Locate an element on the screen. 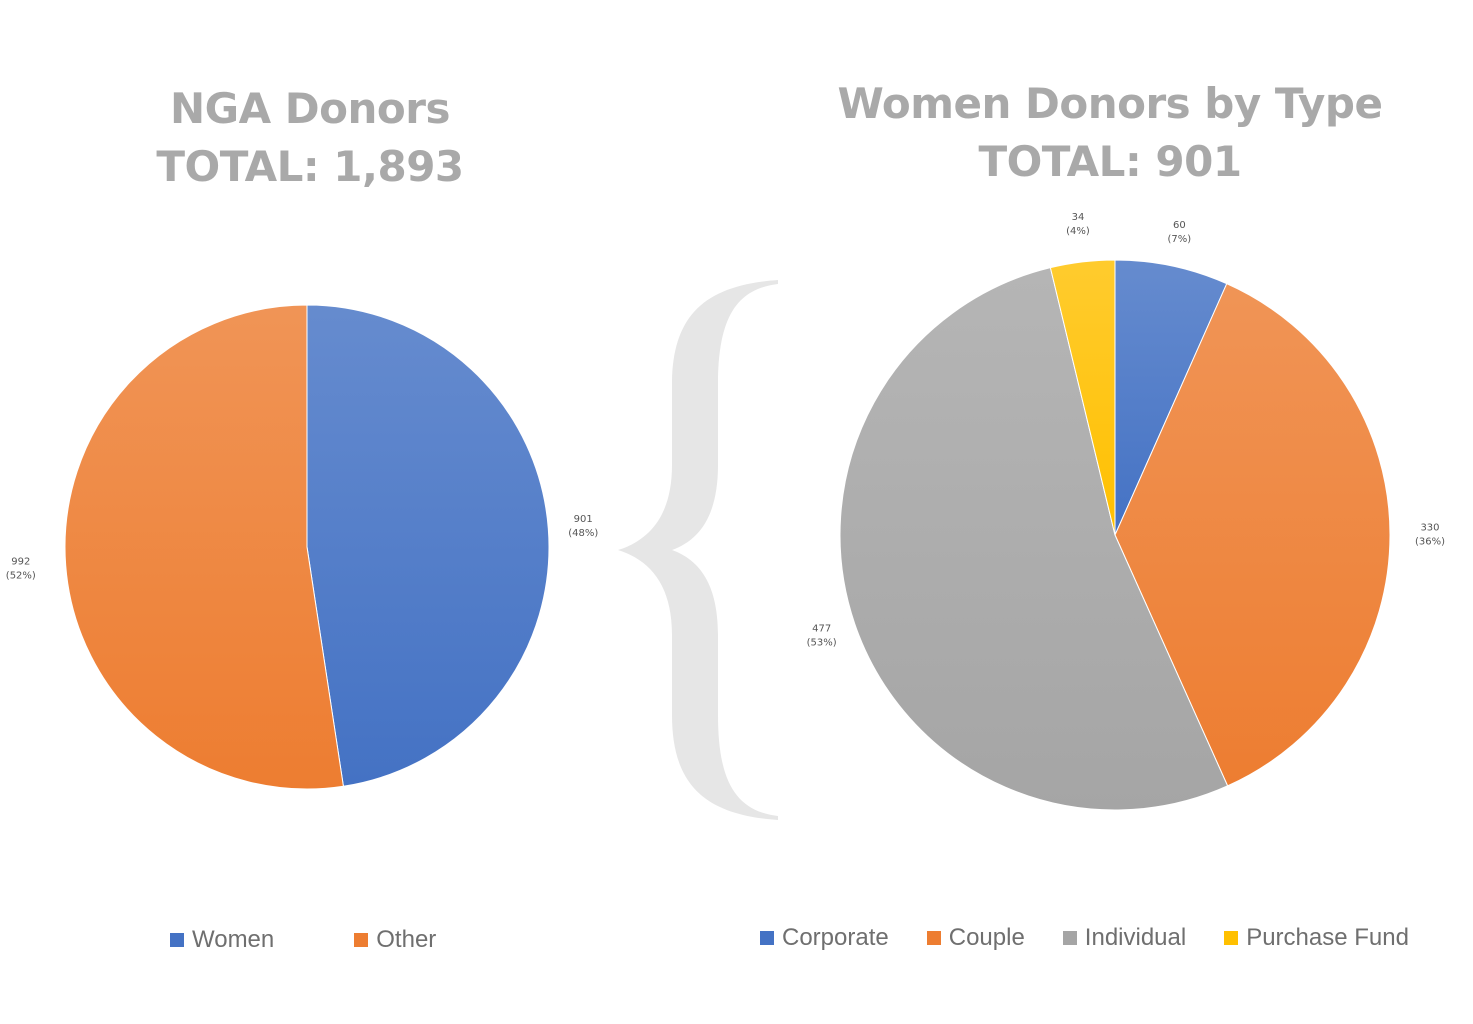 The image size is (1473, 1024). left-chart-title-line-2: TOTAL: 1,893 is located at coordinates (310, 166).